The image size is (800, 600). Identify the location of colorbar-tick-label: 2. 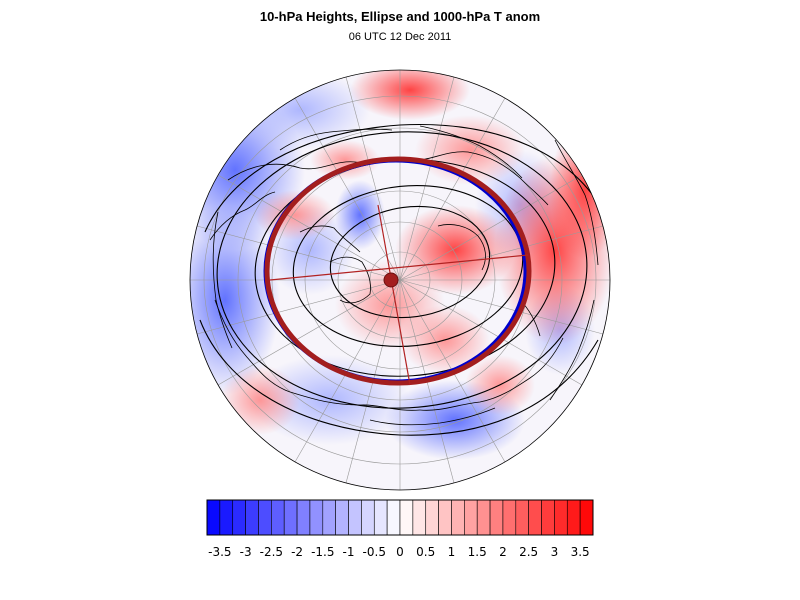
(503, 552).